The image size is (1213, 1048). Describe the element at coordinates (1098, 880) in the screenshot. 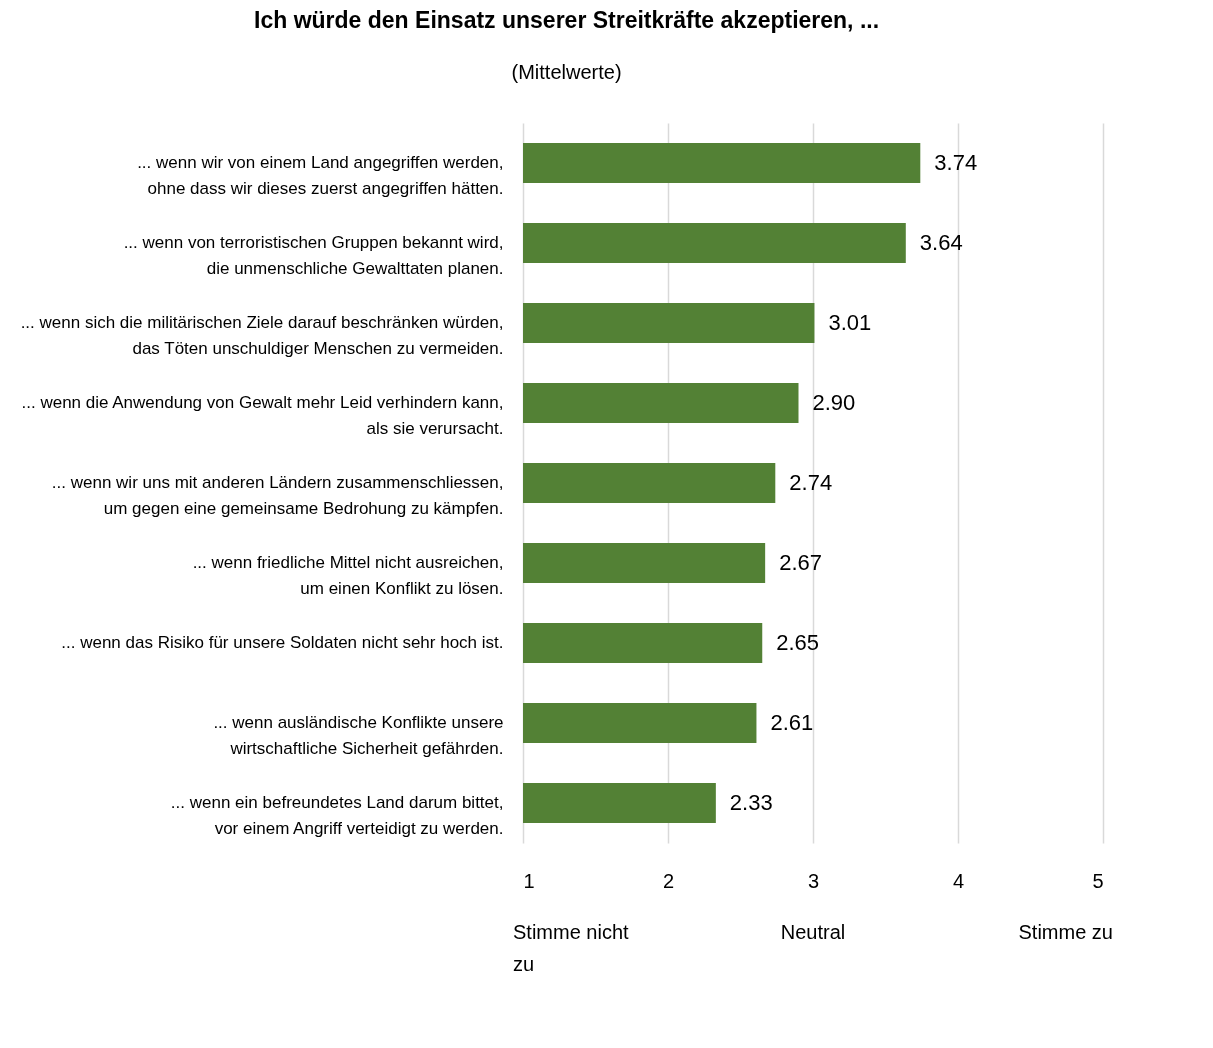

I see `x-tick-label: 5` at that location.